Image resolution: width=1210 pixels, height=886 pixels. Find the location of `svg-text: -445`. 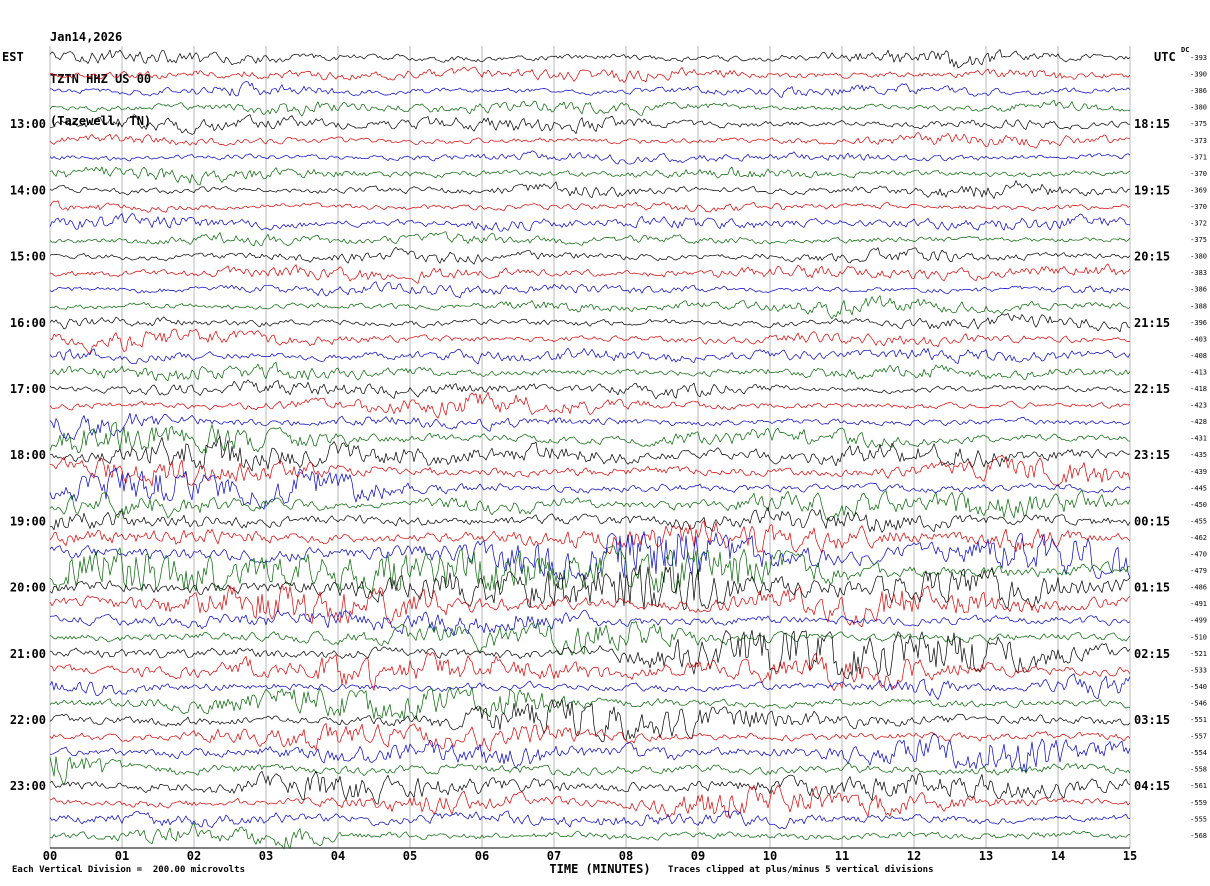

svg-text: -445 is located at coordinates (1198, 488).